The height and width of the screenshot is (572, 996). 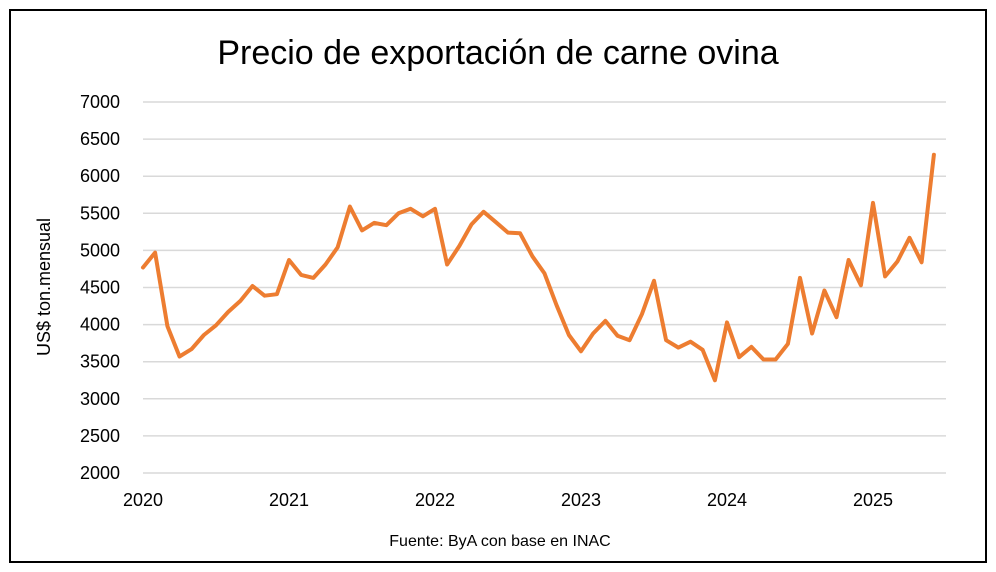 What do you see at coordinates (100, 399) in the screenshot?
I see `y-tick-label: 3000` at bounding box center [100, 399].